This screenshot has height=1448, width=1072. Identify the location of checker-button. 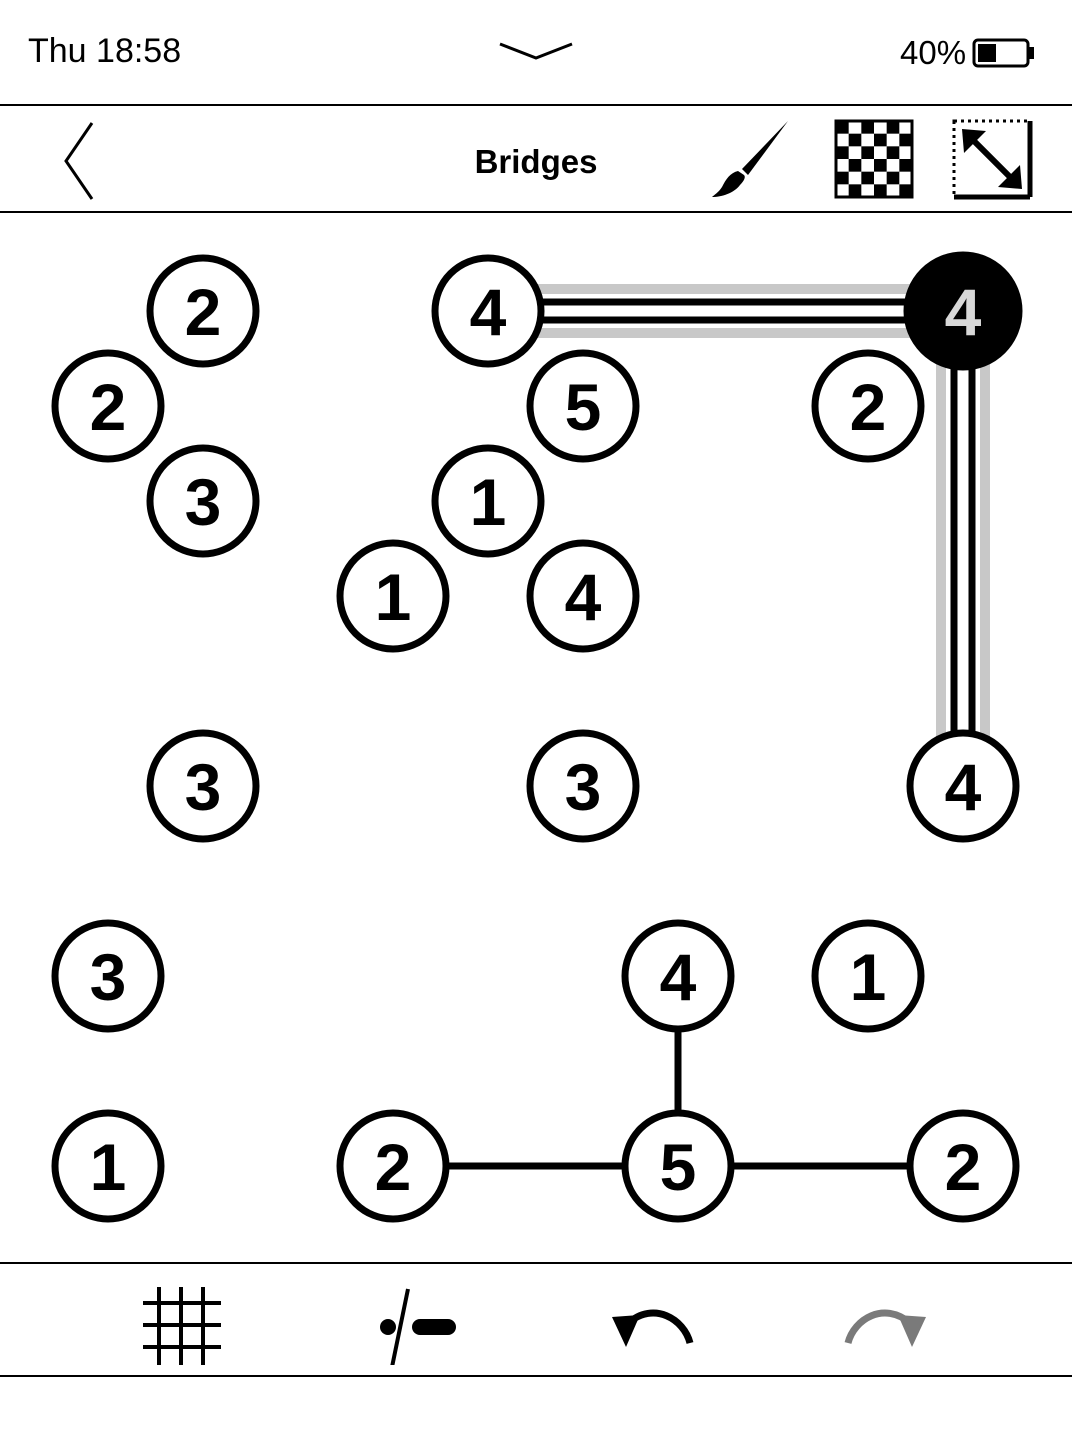
(874, 159).